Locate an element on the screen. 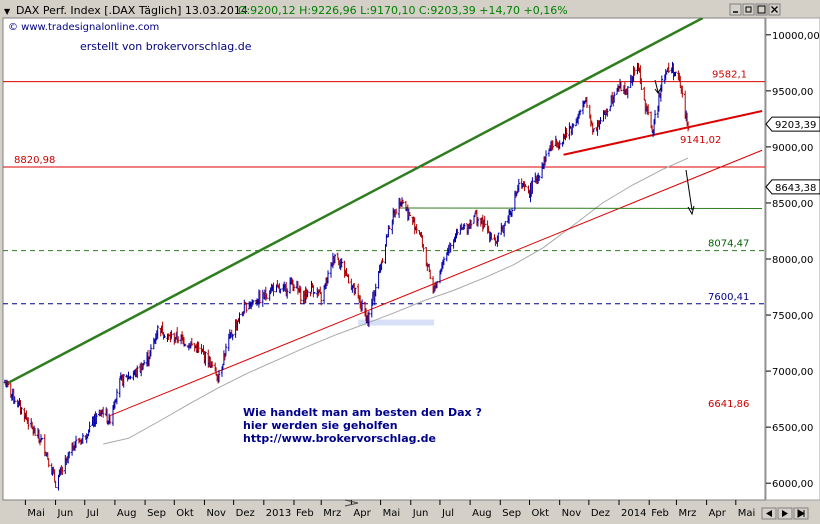 This screenshot has height=524, width=820. scroll-arrows is located at coordinates (785, 513).